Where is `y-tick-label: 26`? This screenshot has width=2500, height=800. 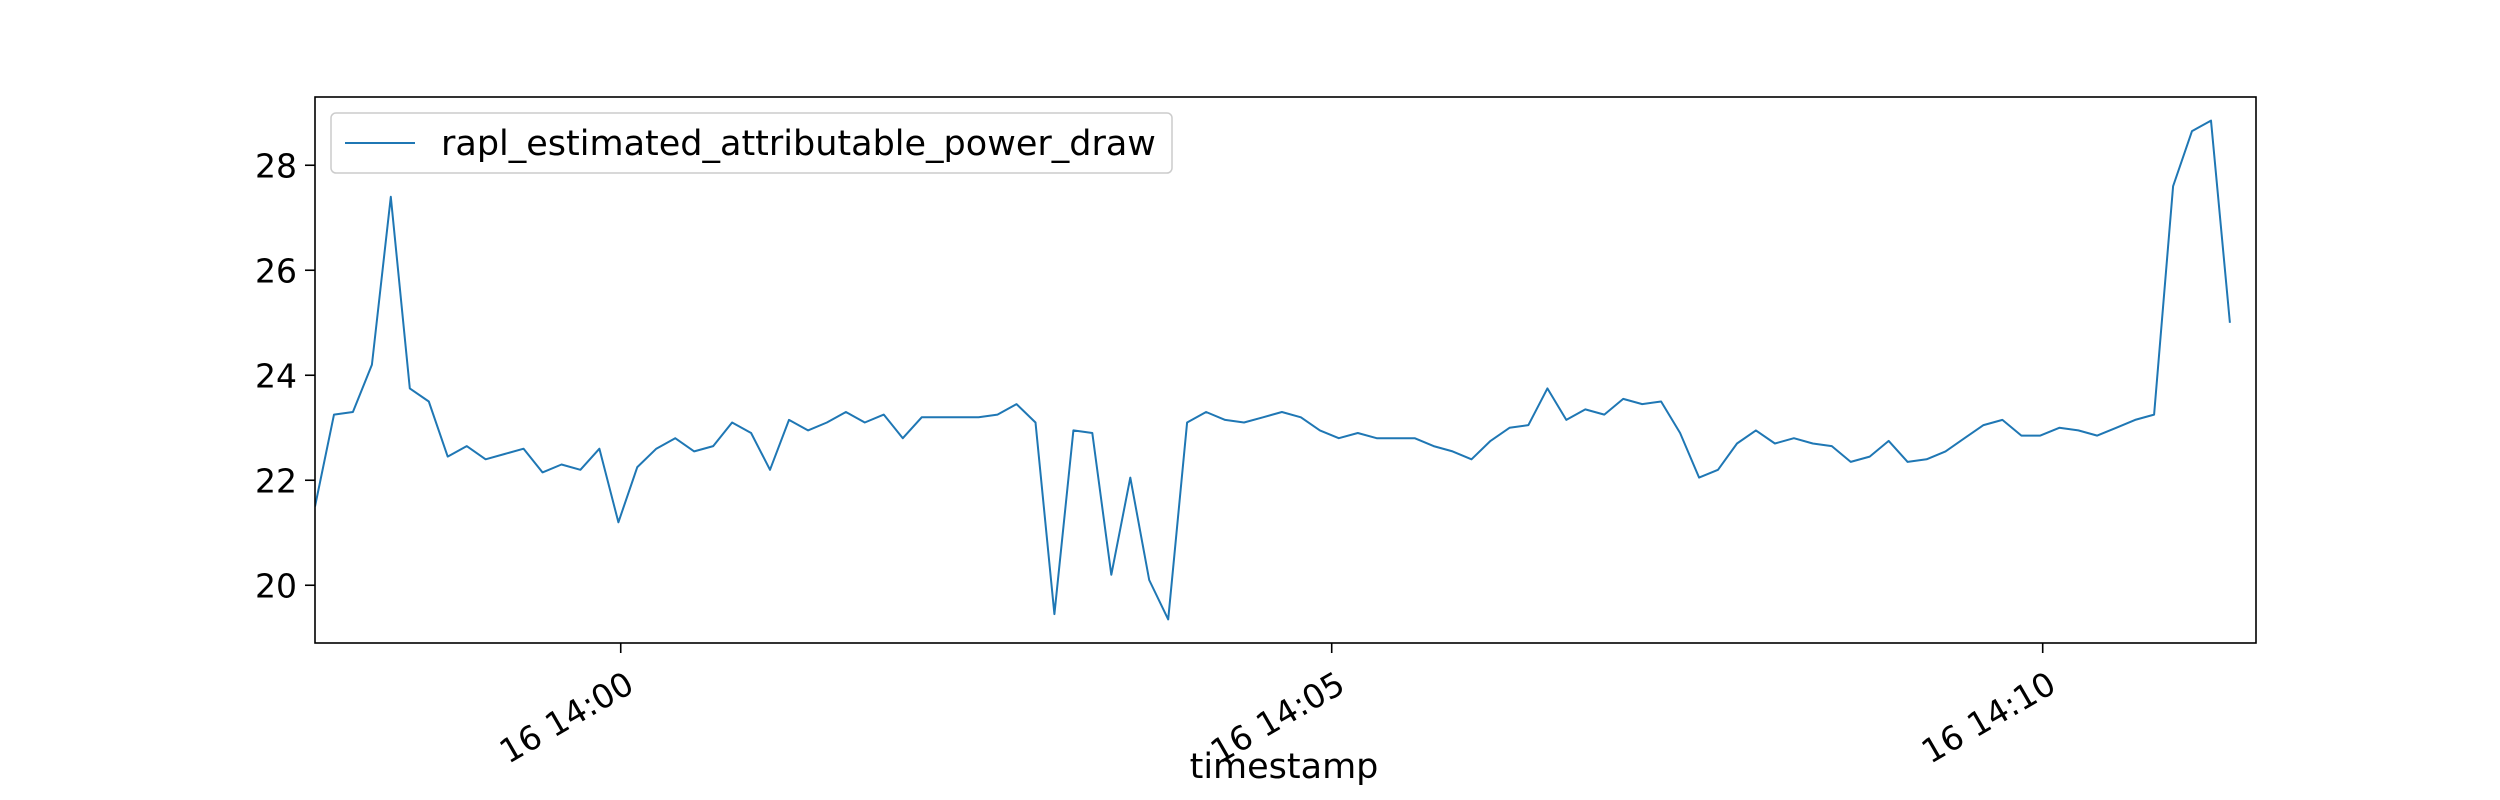 y-tick-label: 26 is located at coordinates (276, 270).